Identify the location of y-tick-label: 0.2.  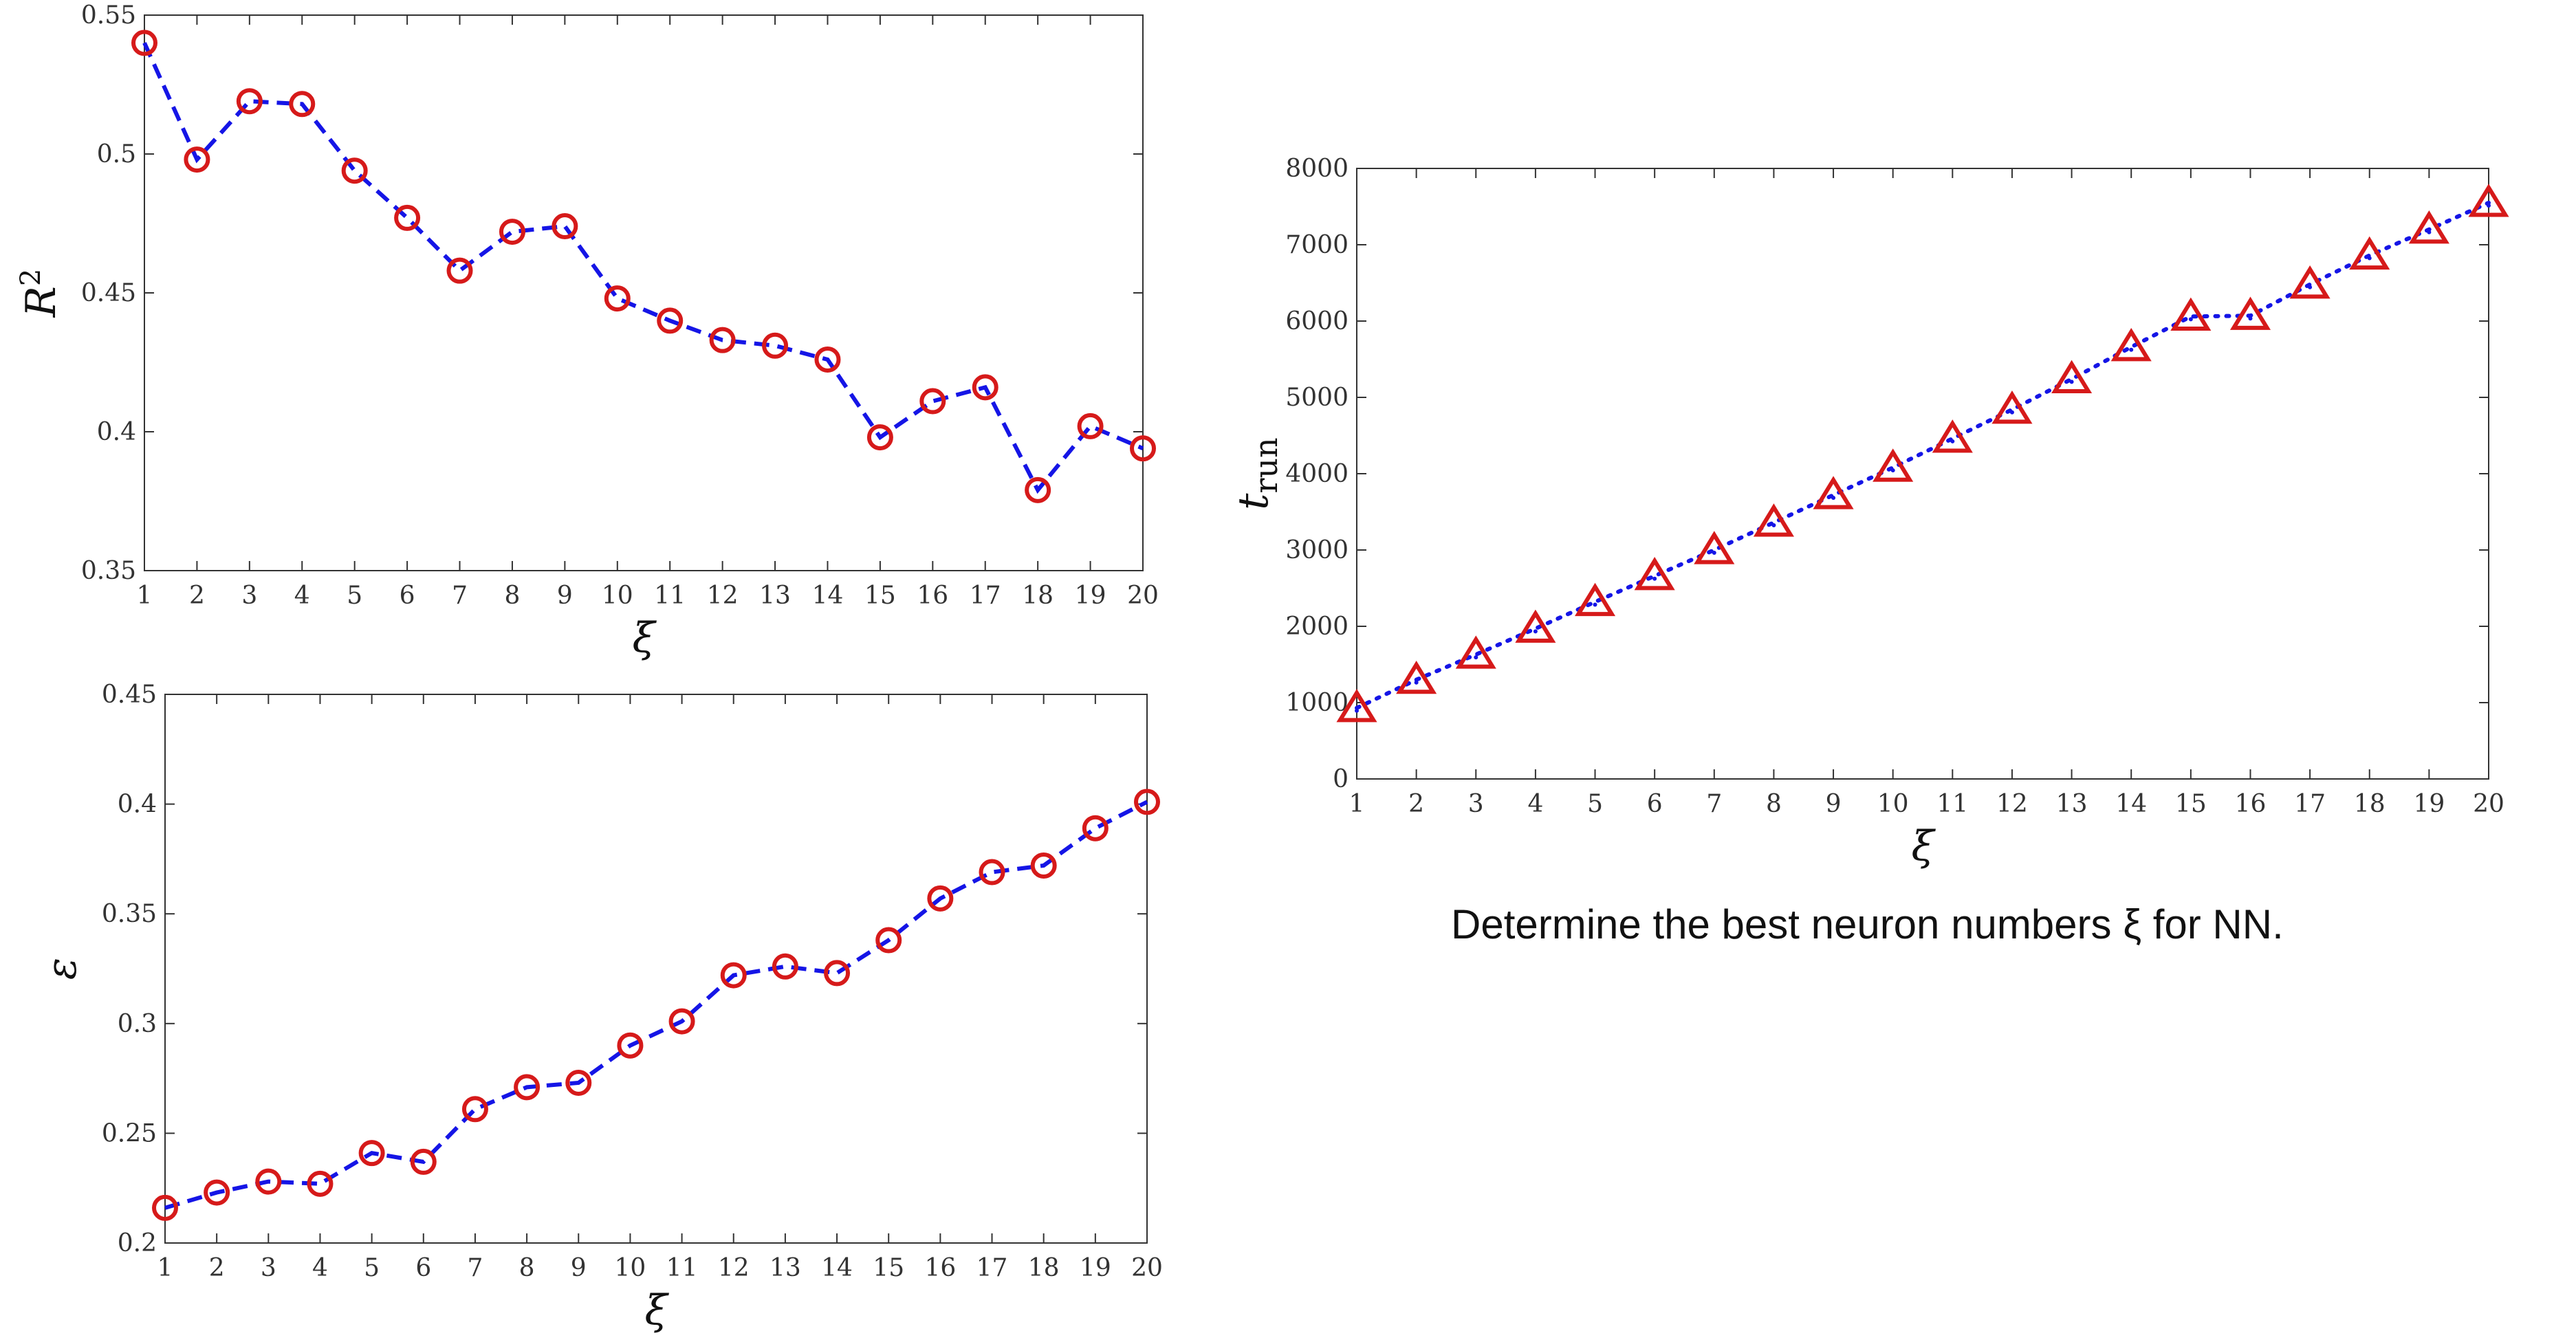
(137, 1243).